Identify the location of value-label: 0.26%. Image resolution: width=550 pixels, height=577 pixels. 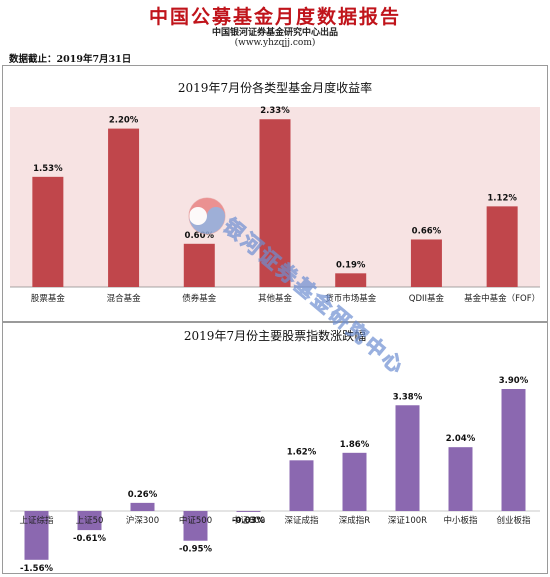
(143, 495).